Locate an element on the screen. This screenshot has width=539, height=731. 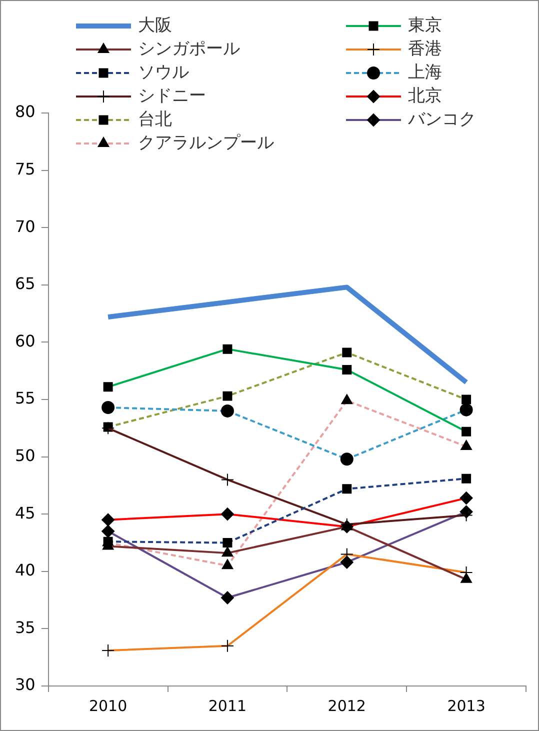
y-tick-label: 40 is located at coordinates (25, 570).